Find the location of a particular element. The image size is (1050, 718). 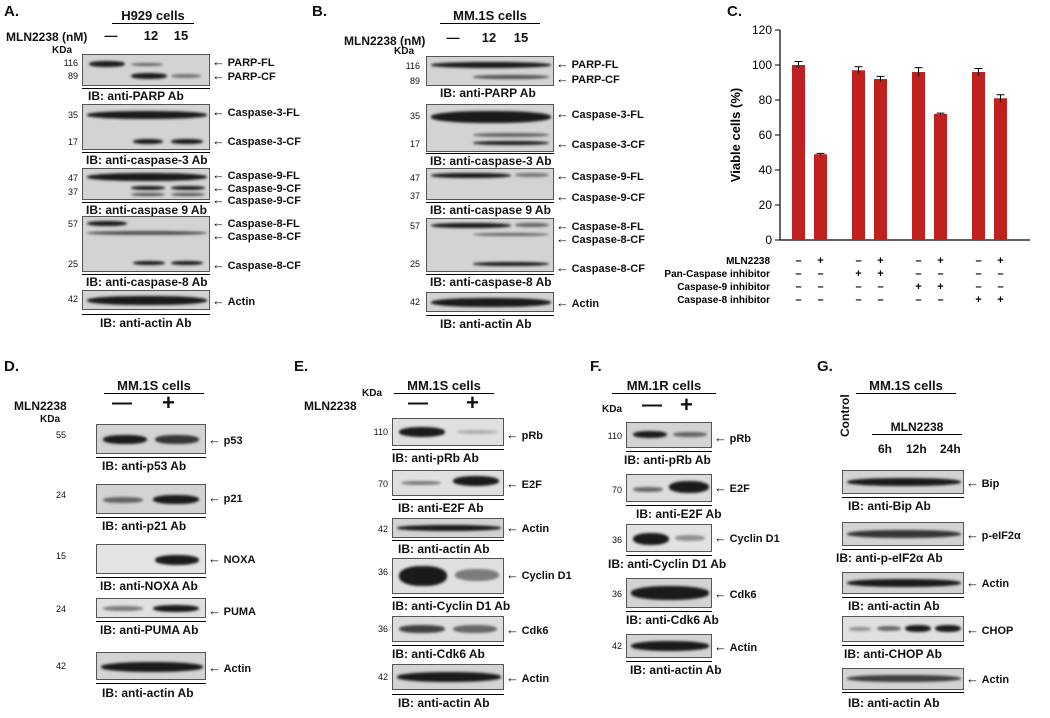

lane-label: 12 is located at coordinates (151, 35).